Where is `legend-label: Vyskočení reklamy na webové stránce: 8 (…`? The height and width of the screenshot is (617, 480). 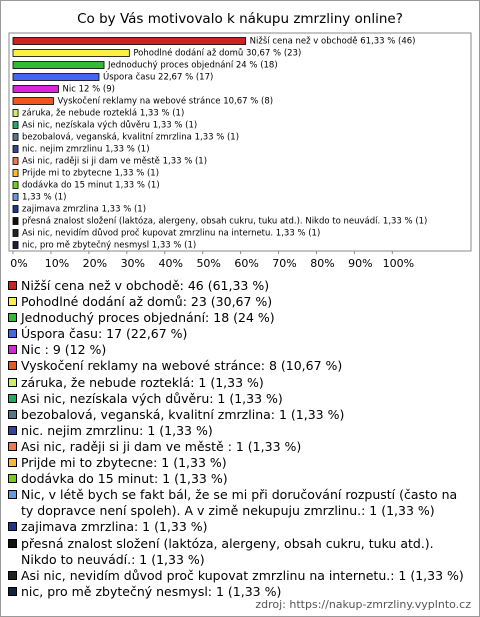
legend-label: Vyskočení reklamy na webové stránce: 8 (… is located at coordinates (182, 366).